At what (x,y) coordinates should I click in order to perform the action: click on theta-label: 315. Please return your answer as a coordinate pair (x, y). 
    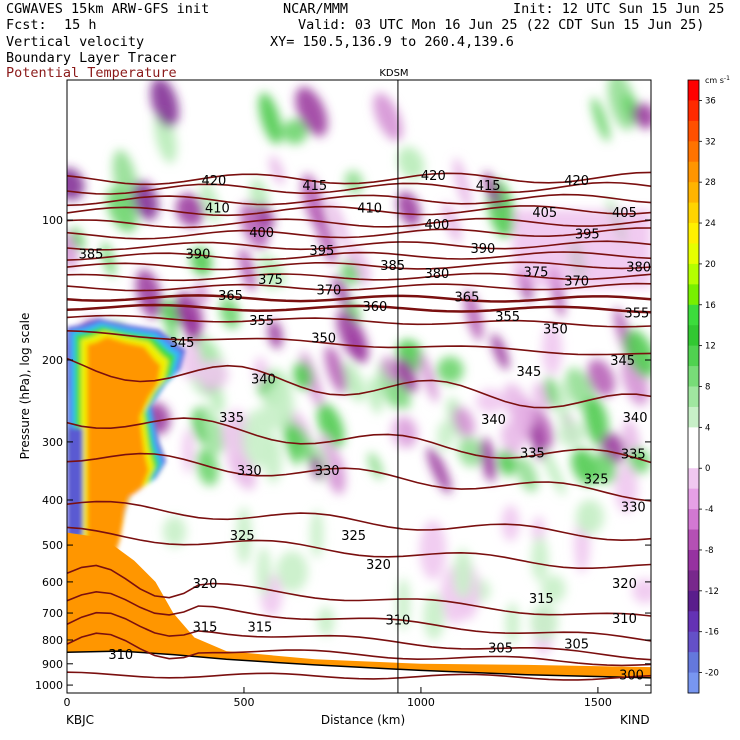
    Looking at the image, I should click on (541, 599).